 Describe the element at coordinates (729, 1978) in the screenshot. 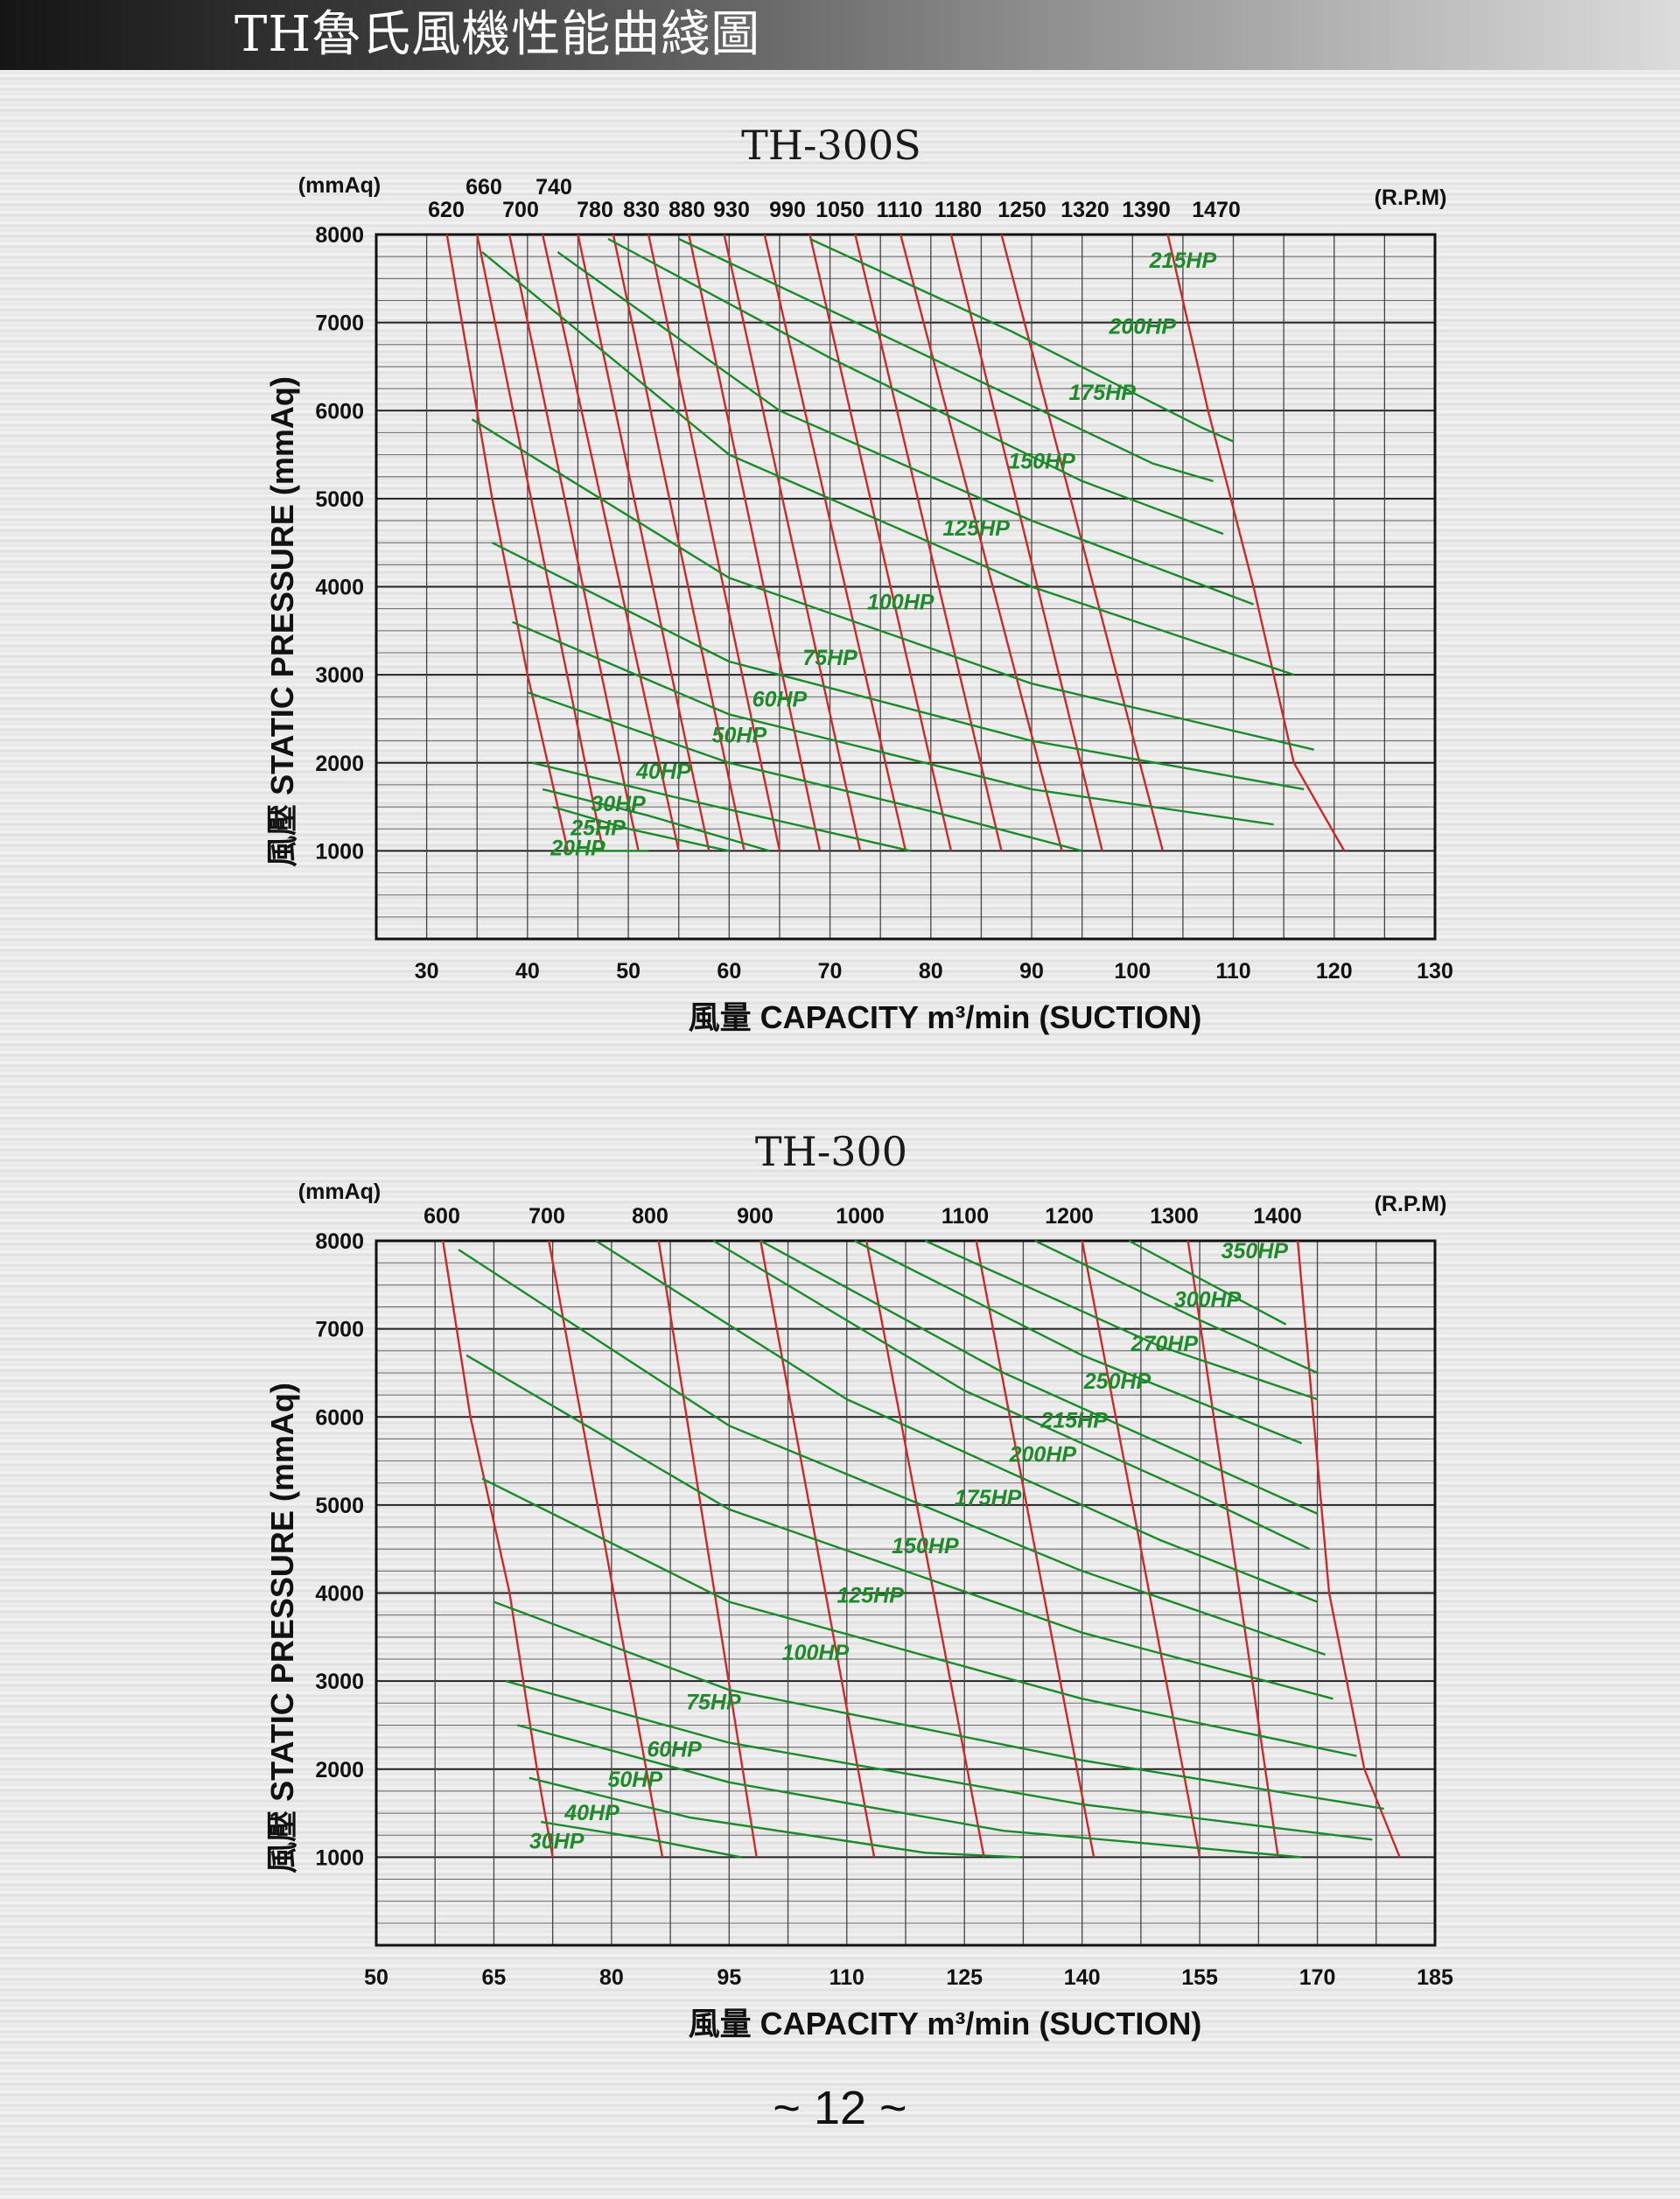

I see `x-tick-label: 95` at that location.